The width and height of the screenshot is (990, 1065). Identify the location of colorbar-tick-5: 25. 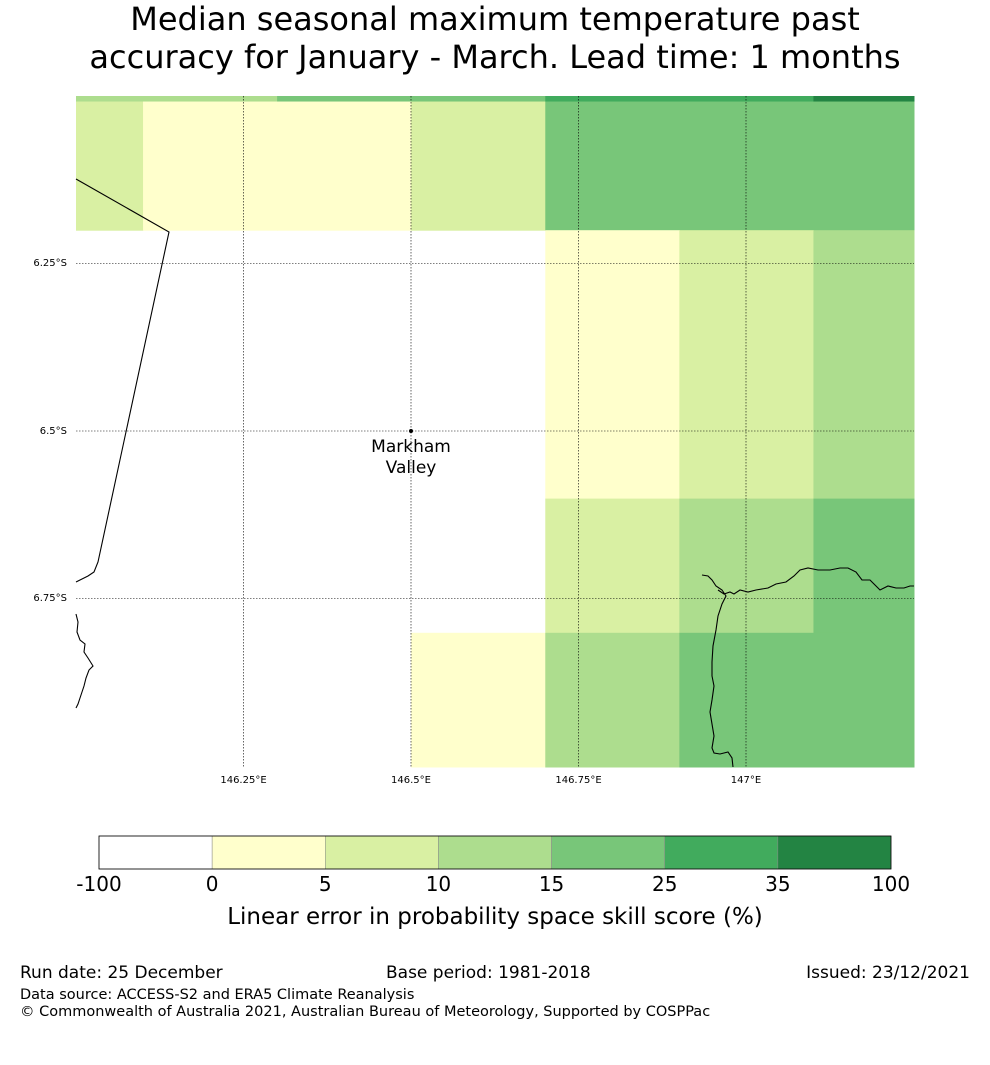
(664, 884).